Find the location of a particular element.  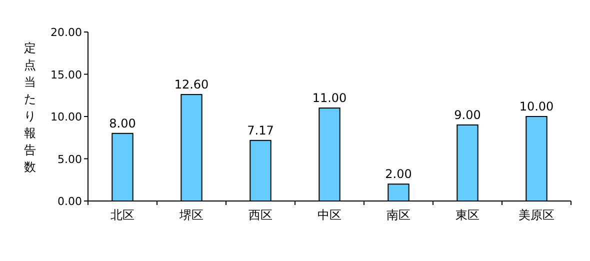

data-label: 7.17 is located at coordinates (260, 130).